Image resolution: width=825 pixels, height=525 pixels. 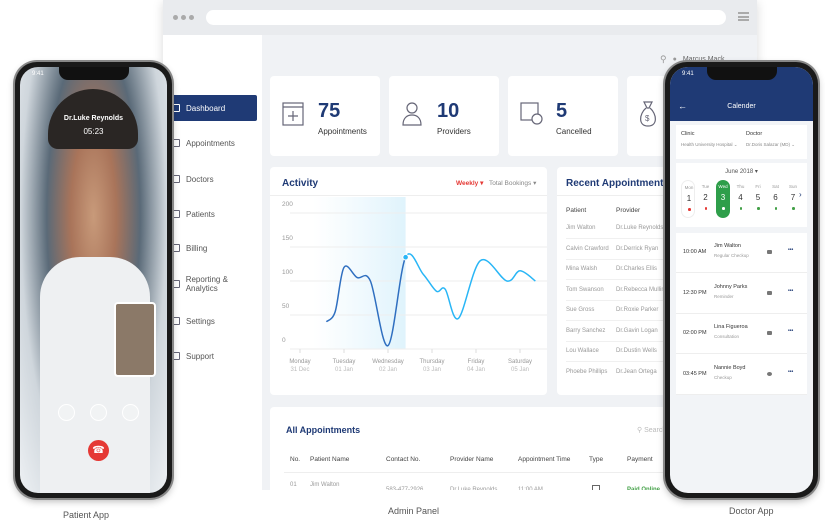 I want to click on recent-patient: Lou Wallace, so click(x=582, y=351).